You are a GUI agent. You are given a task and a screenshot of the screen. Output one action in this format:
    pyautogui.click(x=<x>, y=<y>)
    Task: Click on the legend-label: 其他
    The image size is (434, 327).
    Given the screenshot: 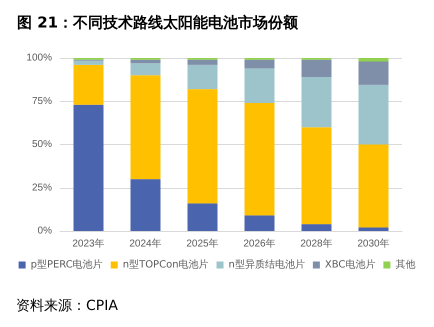 What is the action you would take?
    pyautogui.click(x=405, y=264)
    